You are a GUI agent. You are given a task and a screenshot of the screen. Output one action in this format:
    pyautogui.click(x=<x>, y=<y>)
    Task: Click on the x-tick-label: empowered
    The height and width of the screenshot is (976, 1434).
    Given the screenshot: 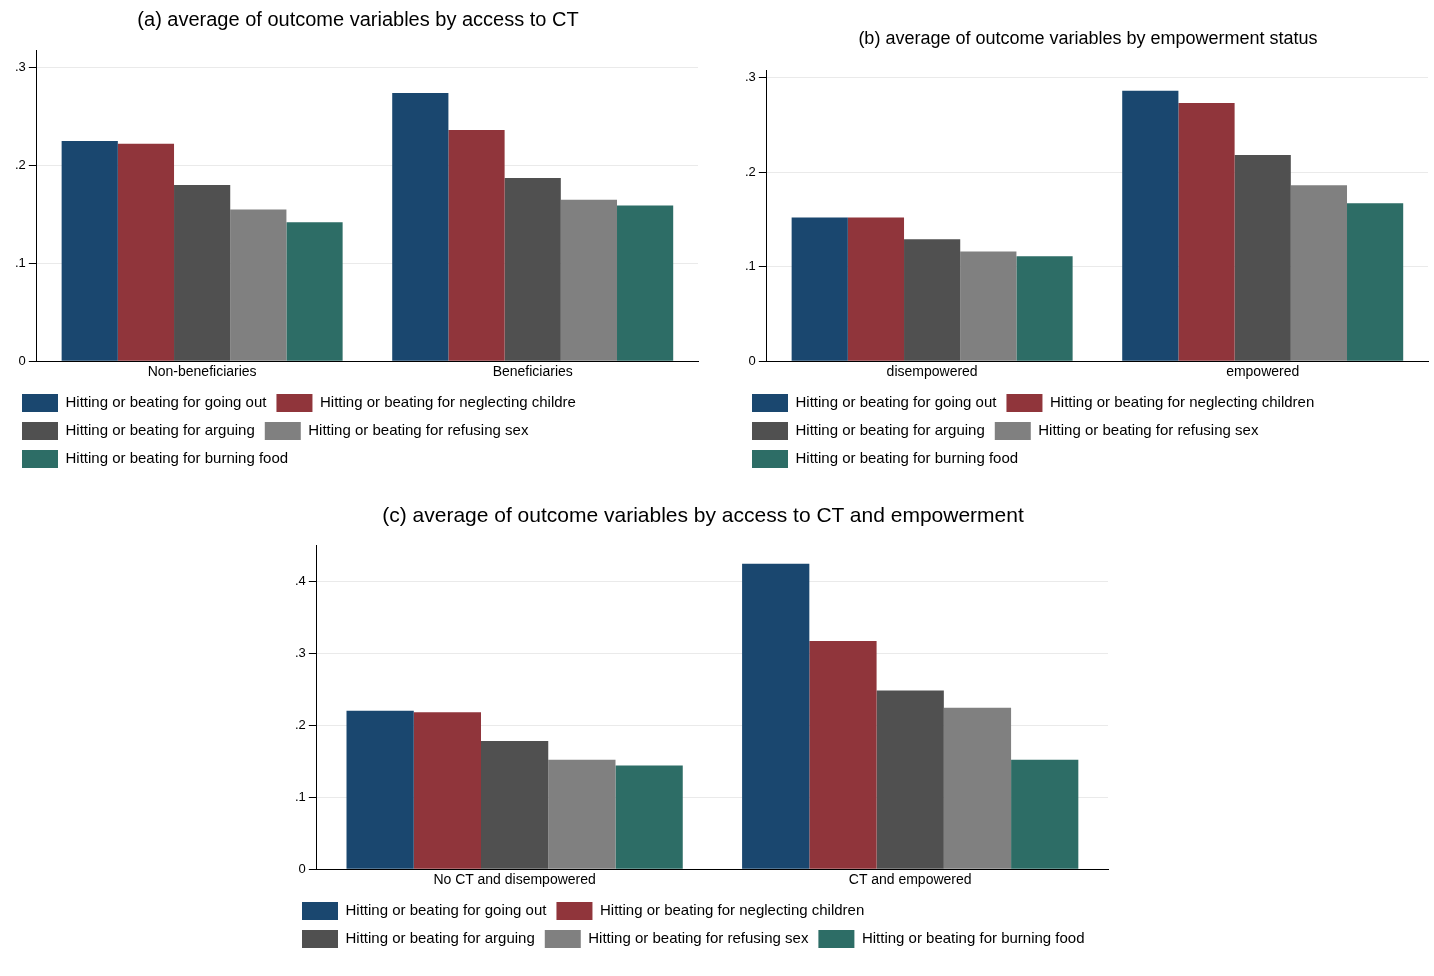 What is the action you would take?
    pyautogui.click(x=1263, y=371)
    